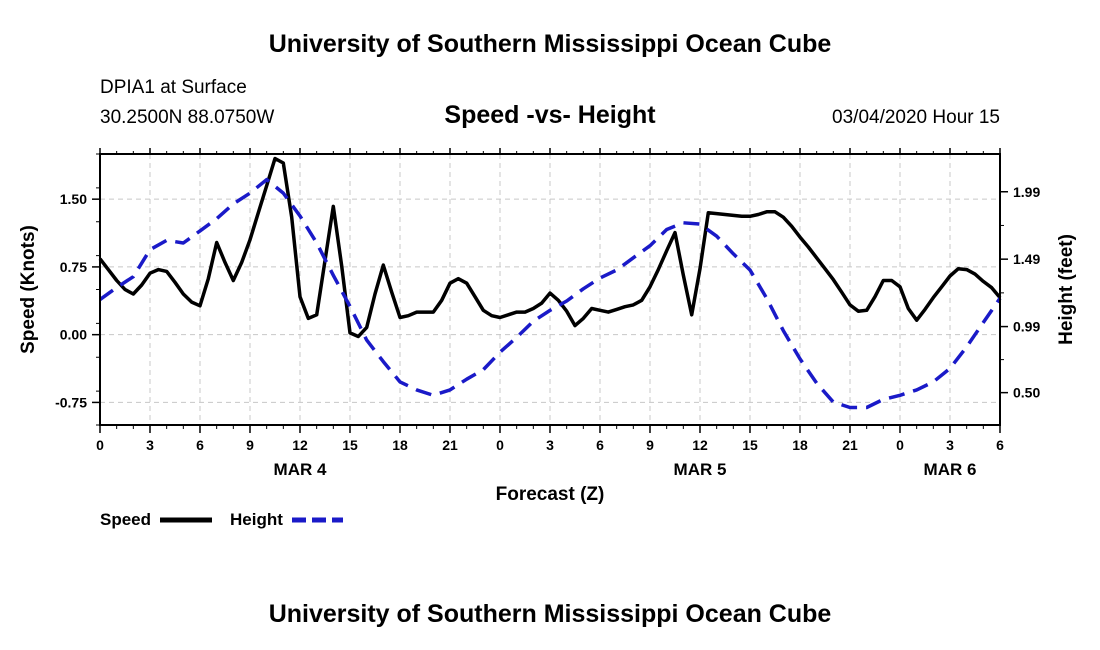 This screenshot has width=1100, height=650. What do you see at coordinates (550, 494) in the screenshot?
I see `x-axis-title: Forecast (Z)` at bounding box center [550, 494].